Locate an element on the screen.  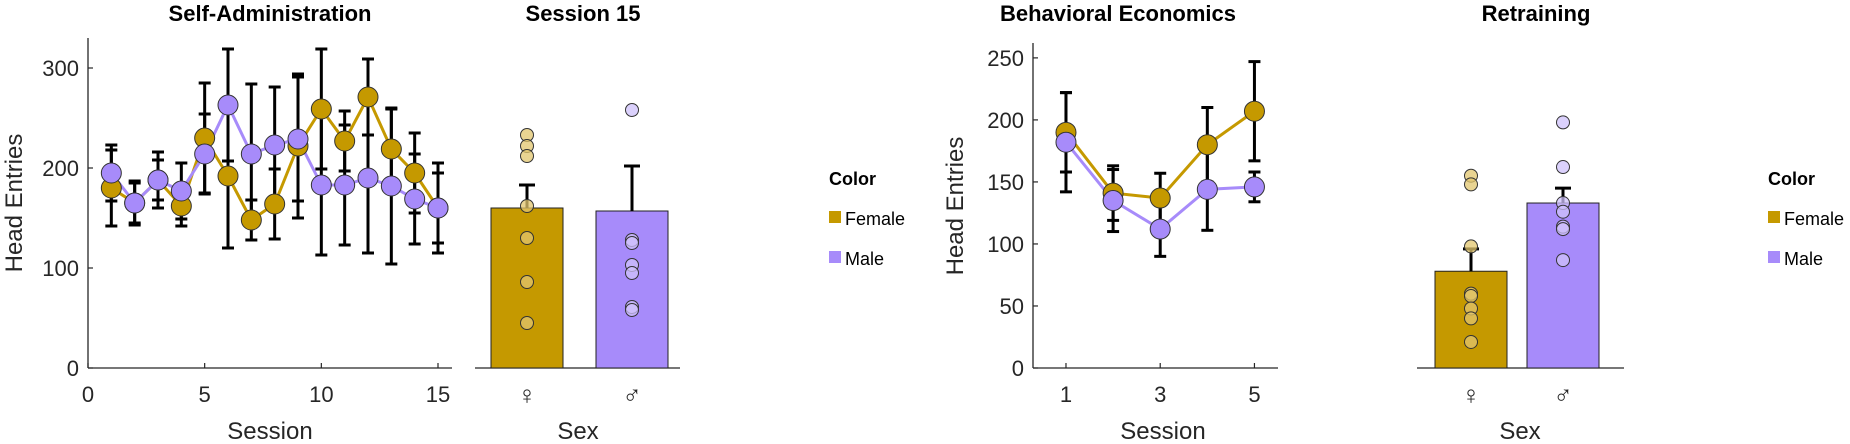
y-tick-label: 150 is located at coordinates (1005, 182).